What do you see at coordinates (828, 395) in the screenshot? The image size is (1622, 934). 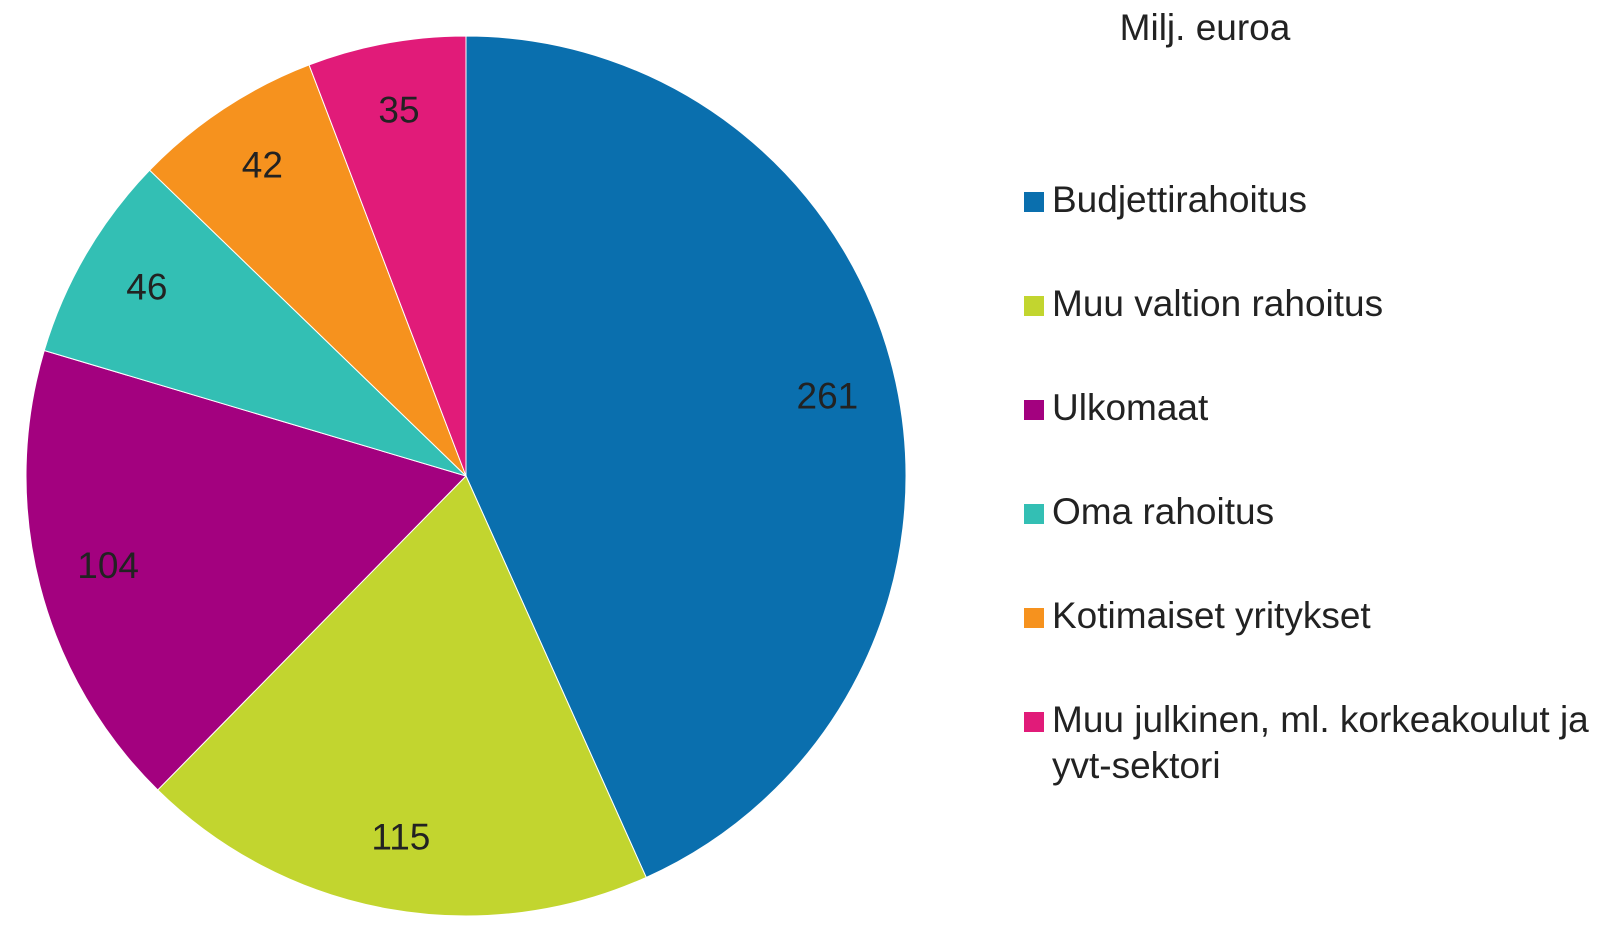 I see `data-label: 261` at bounding box center [828, 395].